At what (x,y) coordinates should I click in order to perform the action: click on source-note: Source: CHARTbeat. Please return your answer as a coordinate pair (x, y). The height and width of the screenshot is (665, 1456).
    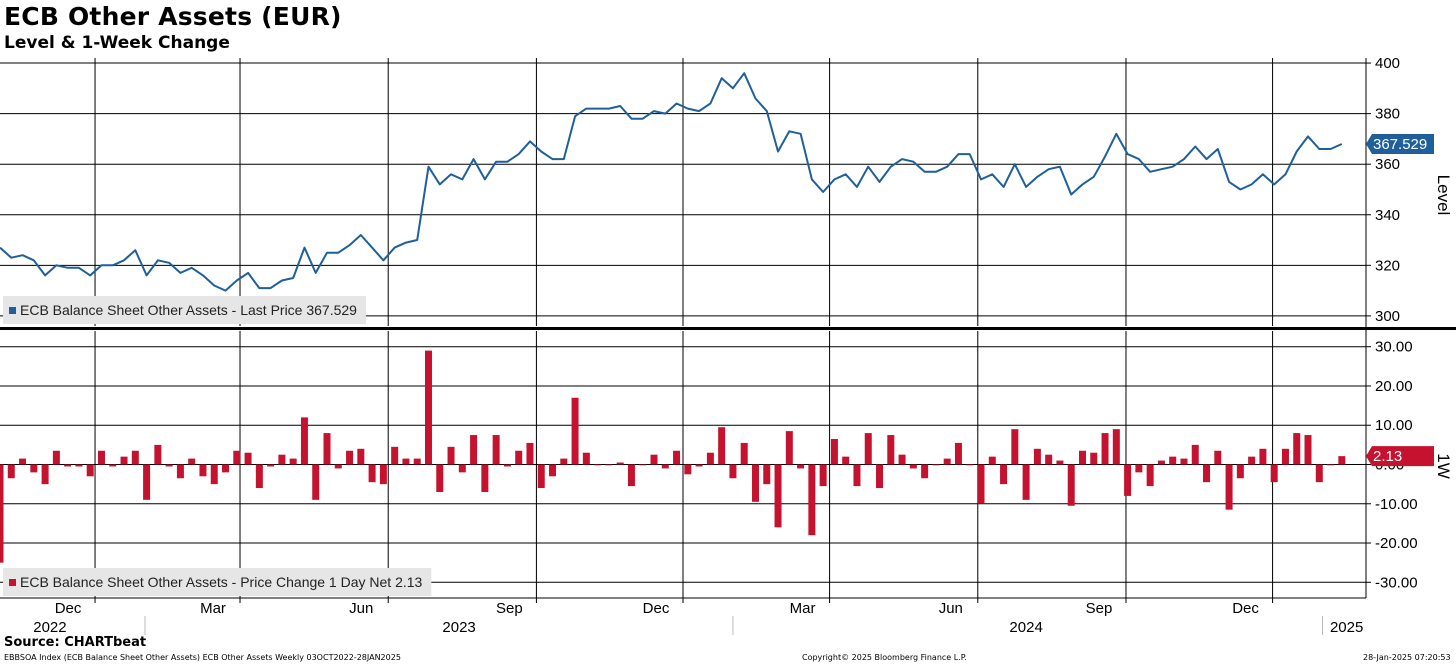
    Looking at the image, I should click on (75, 642).